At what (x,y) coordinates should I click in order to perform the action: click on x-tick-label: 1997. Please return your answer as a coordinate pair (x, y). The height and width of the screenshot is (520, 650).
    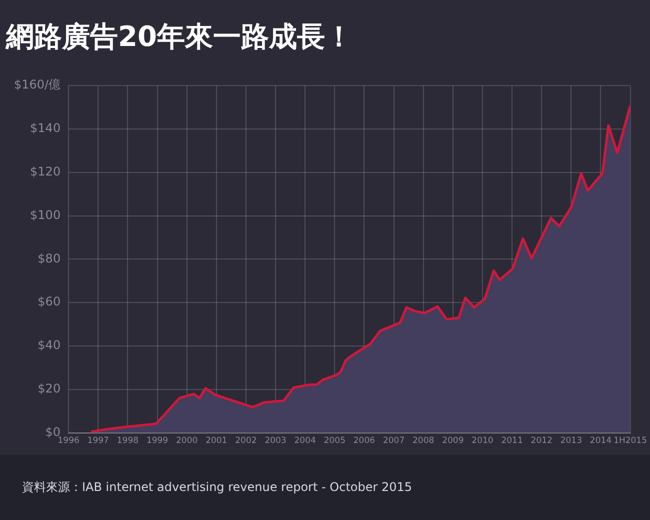
    Looking at the image, I should click on (98, 441).